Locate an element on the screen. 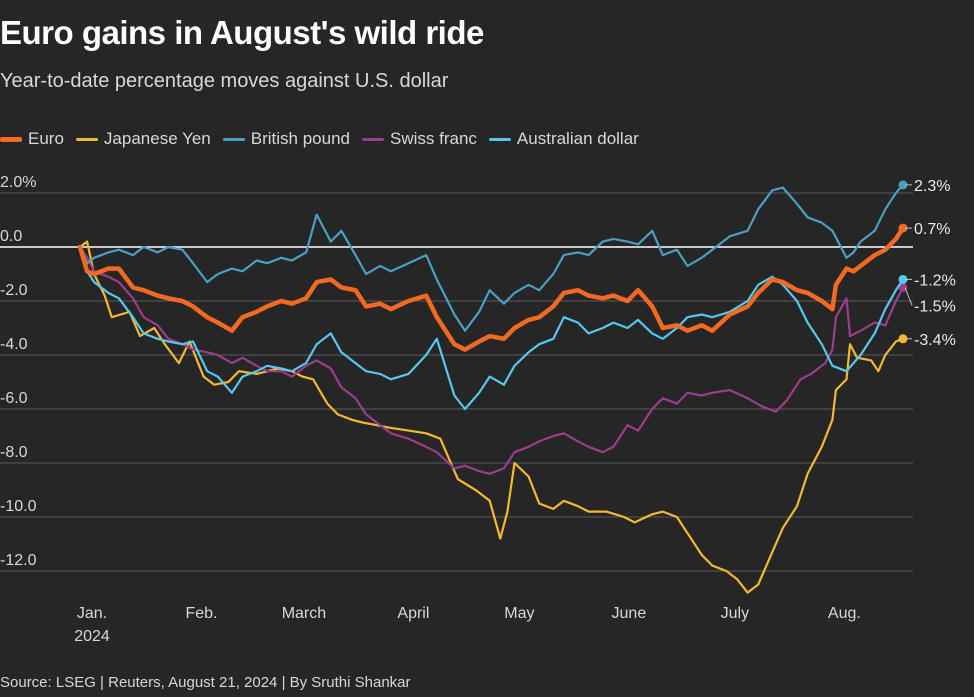 Image resolution: width=974 pixels, height=697 pixels. end-label-british-pound: 2.3% is located at coordinates (932, 186).